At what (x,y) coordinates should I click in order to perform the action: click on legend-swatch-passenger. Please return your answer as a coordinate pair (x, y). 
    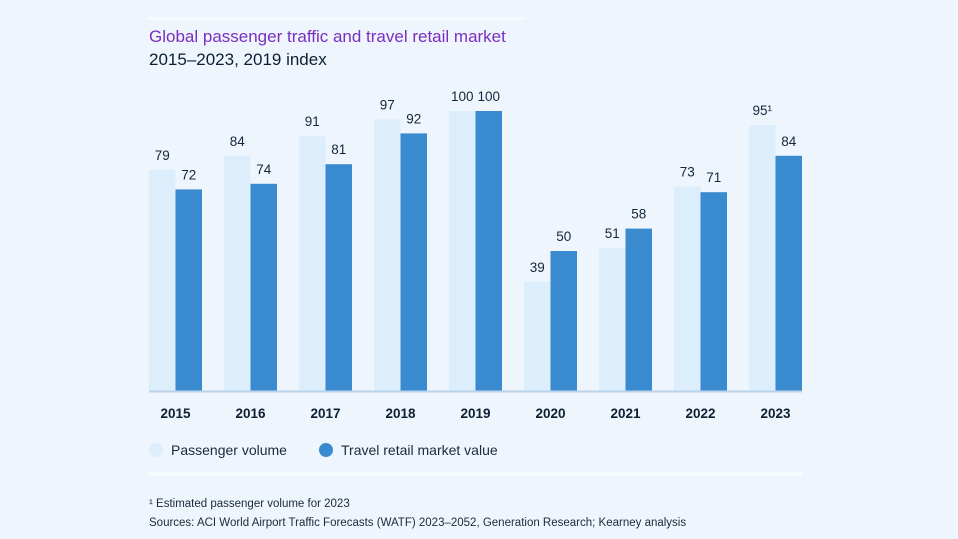
    Looking at the image, I should click on (156, 450).